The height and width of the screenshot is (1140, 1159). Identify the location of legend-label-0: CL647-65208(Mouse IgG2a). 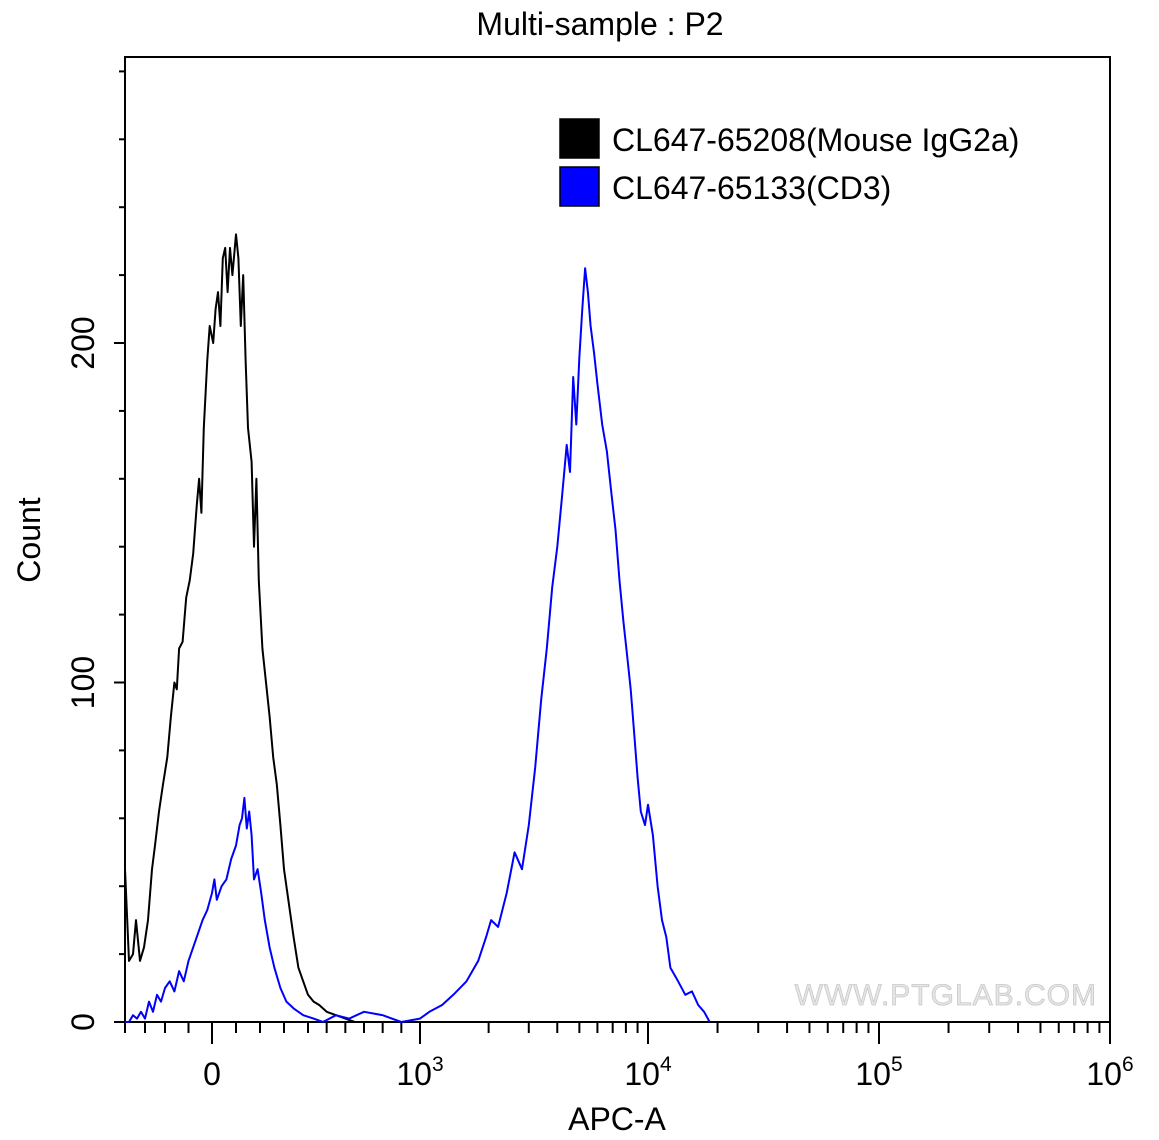
(815, 140).